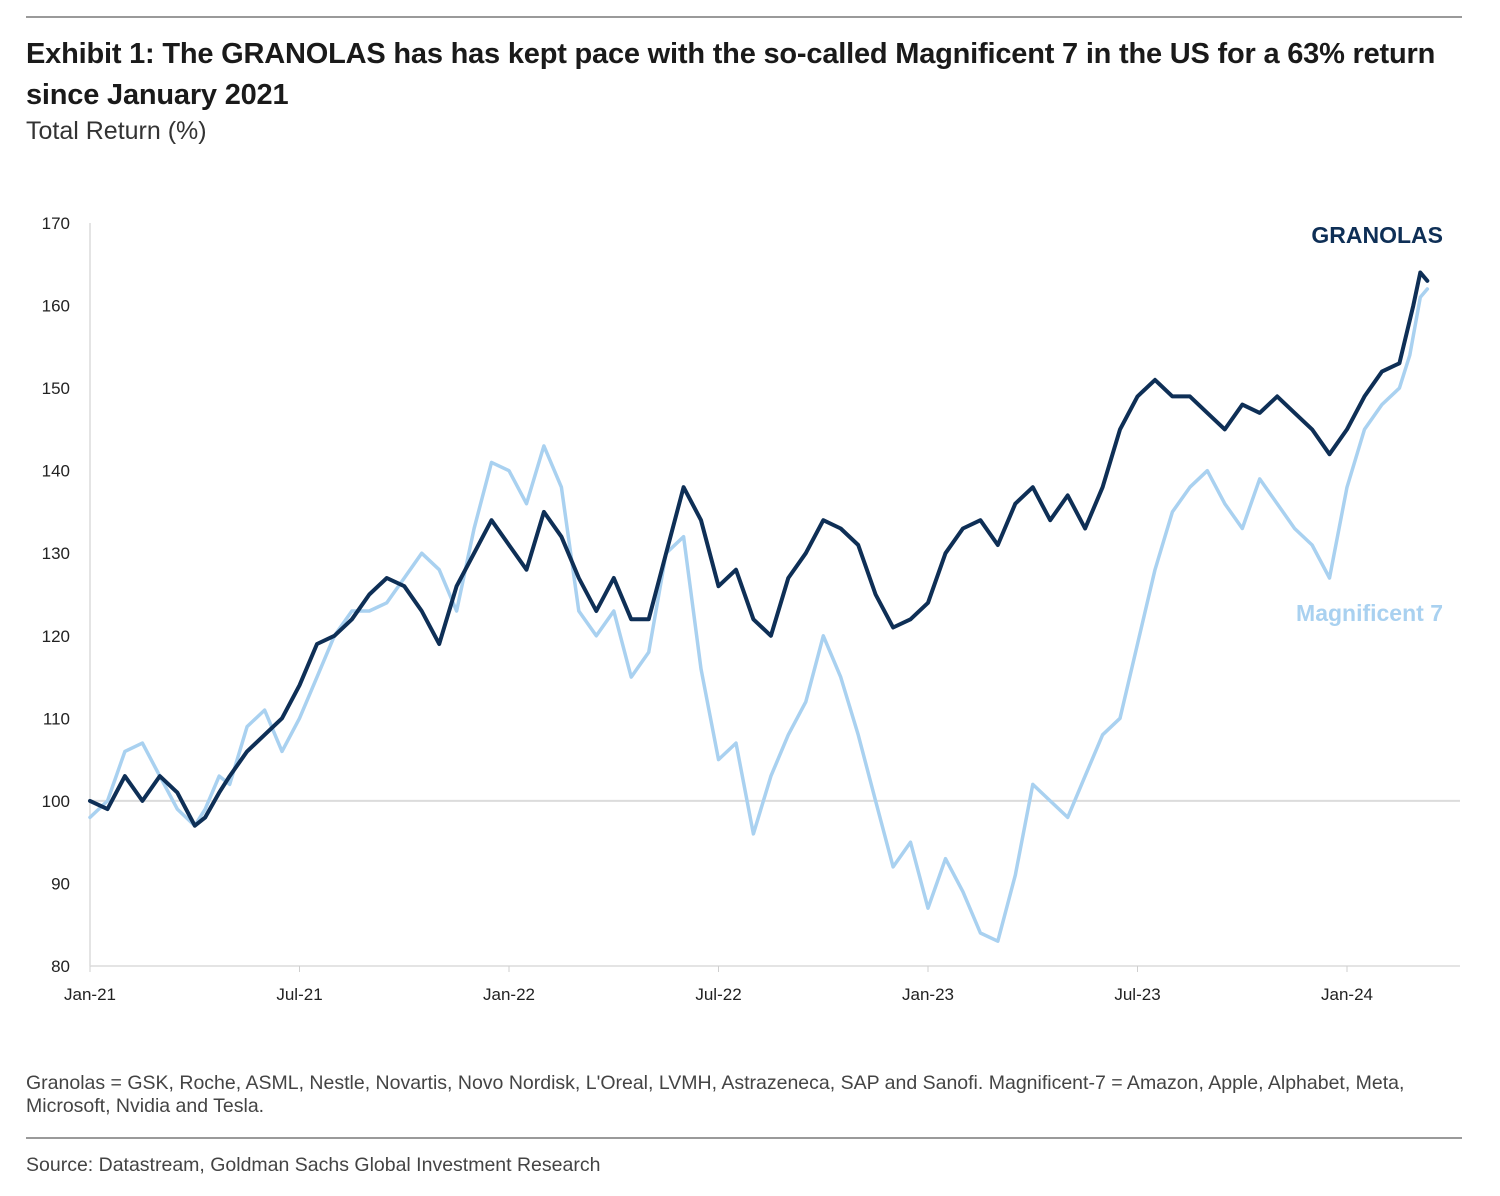 The height and width of the screenshot is (1196, 1500). I want to click on y-tick-label: 160, so click(56, 306).